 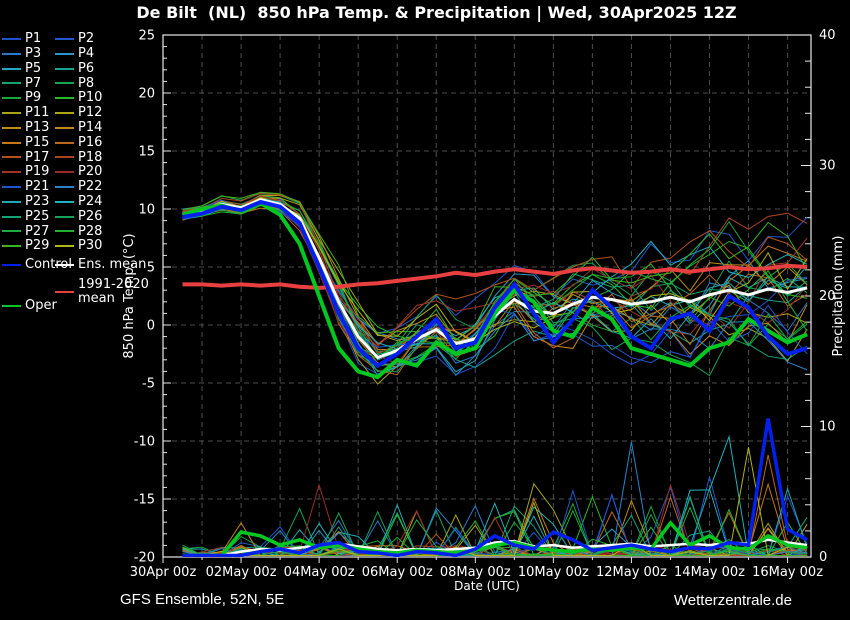 I want to click on legend-item-p5-swatch, so click(x=11, y=68).